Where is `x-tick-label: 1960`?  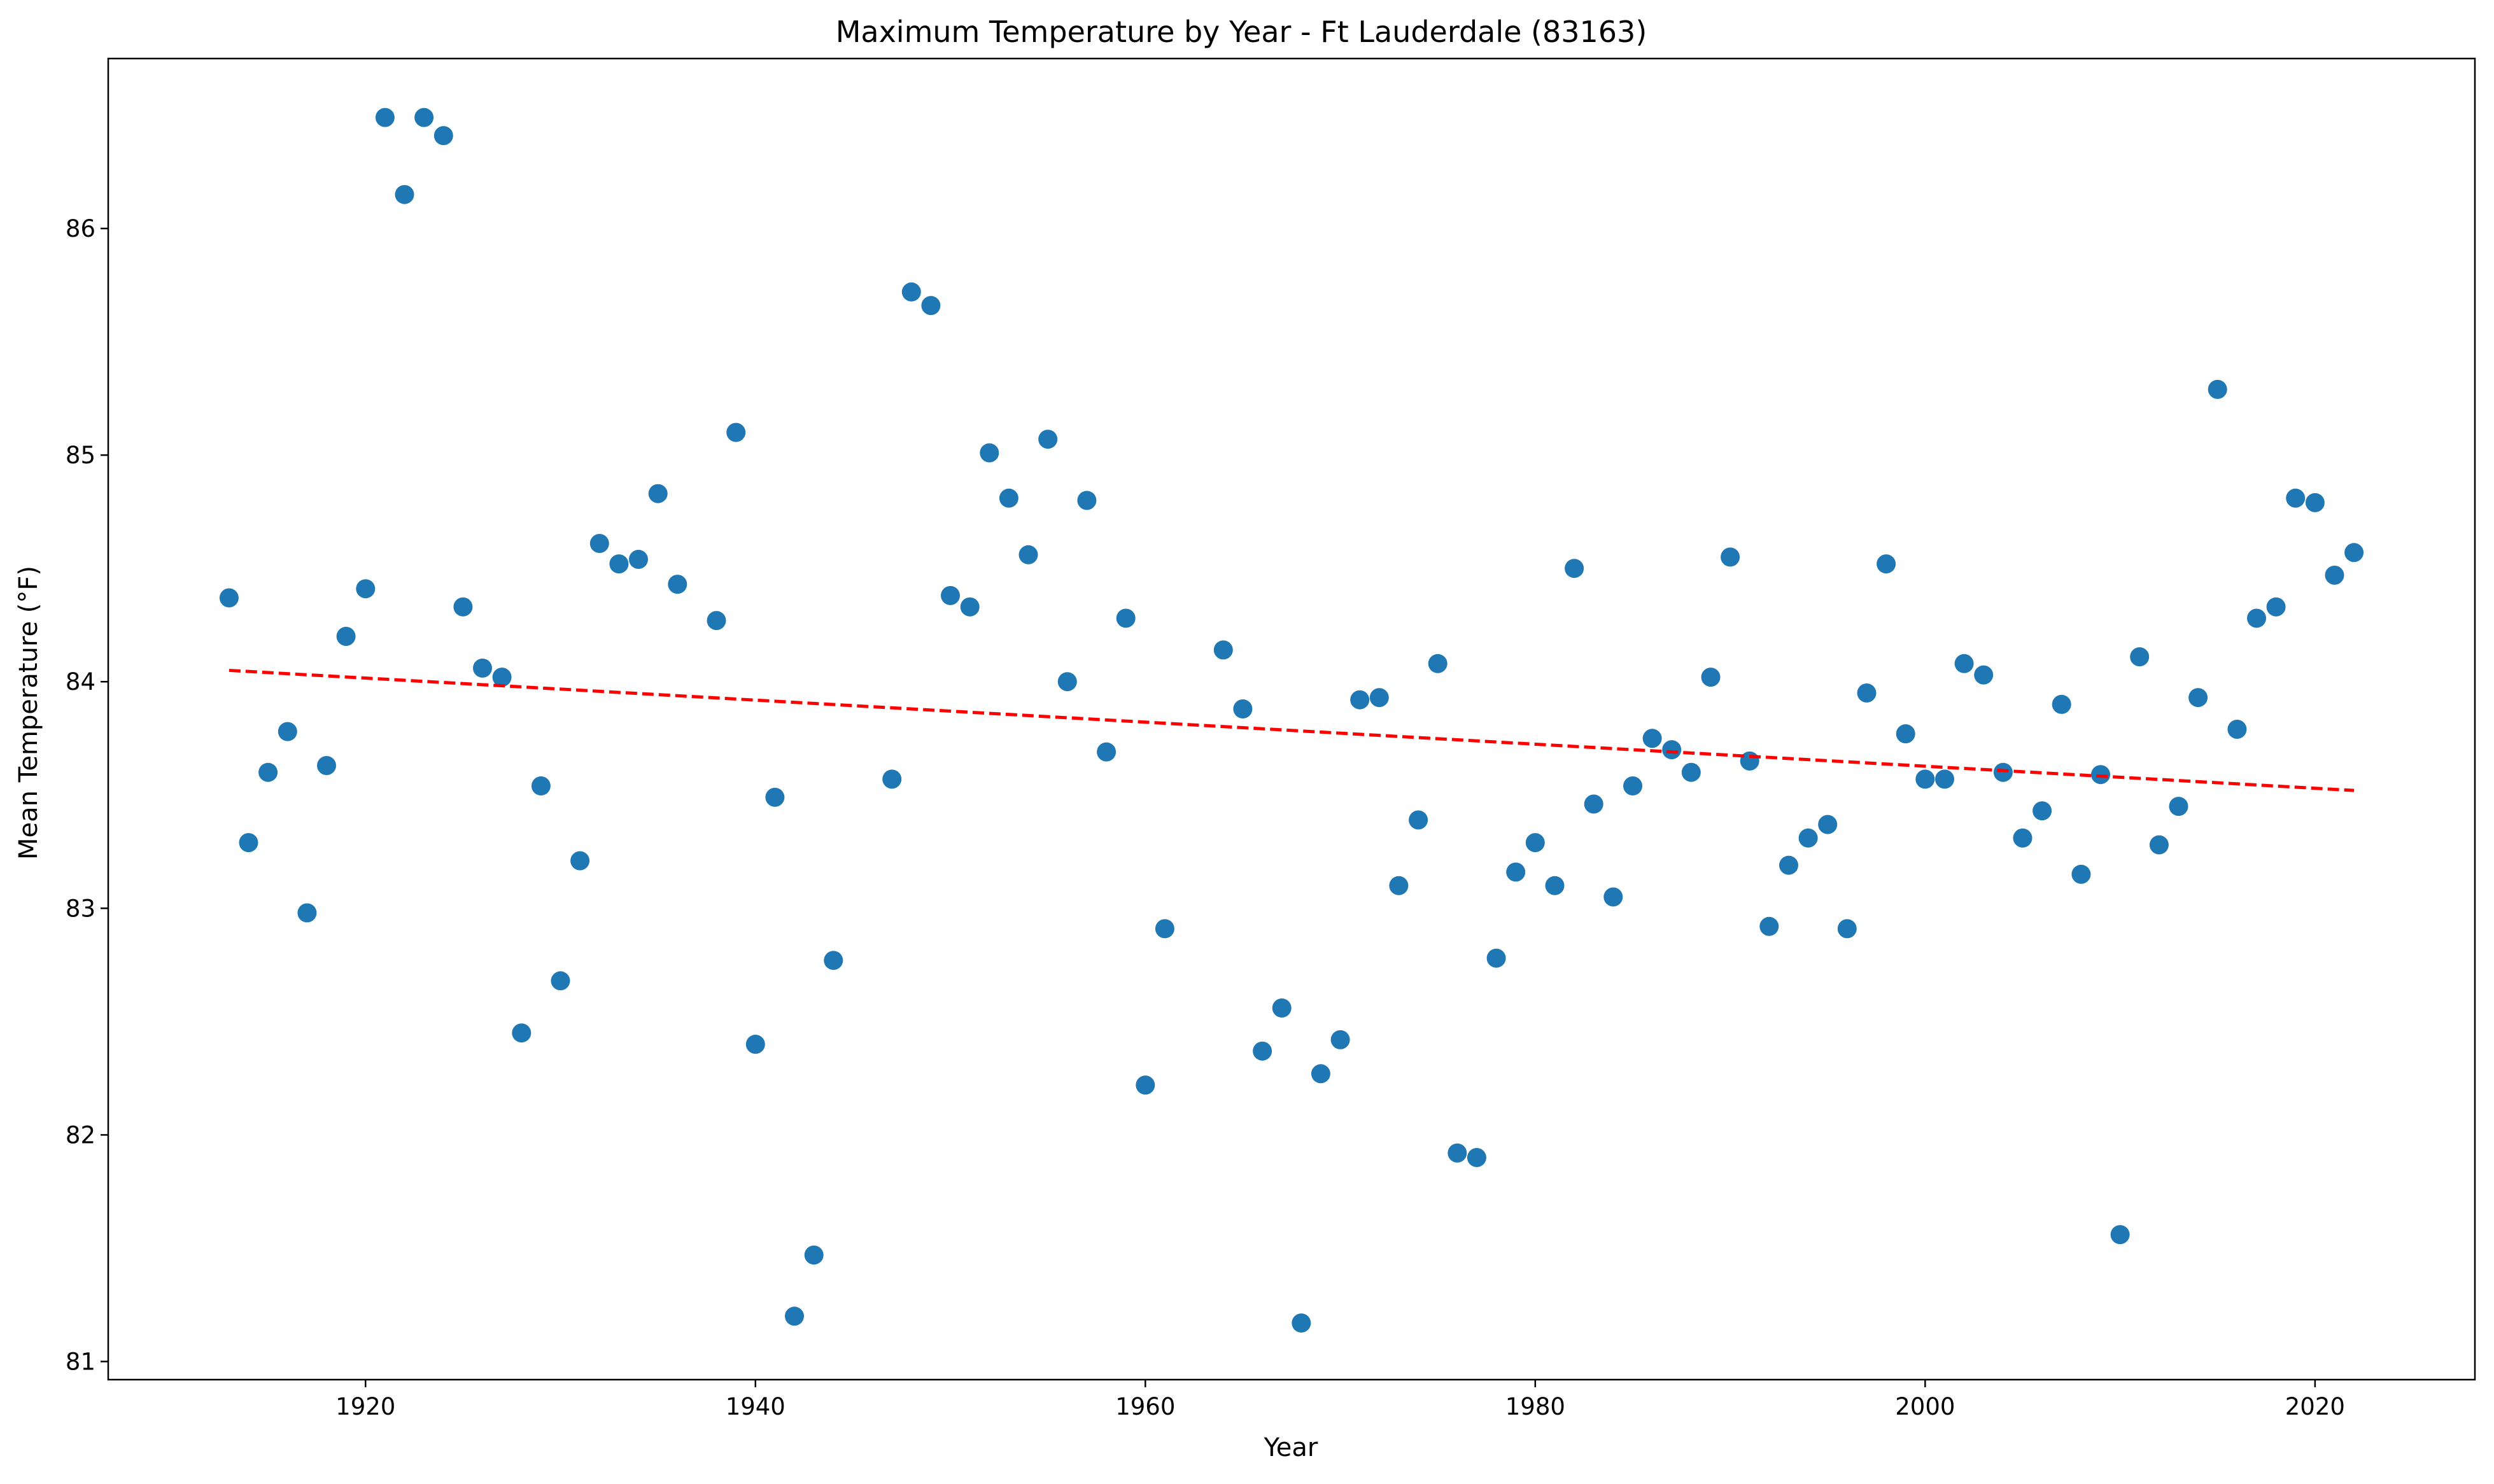
x-tick-label: 1960 is located at coordinates (1145, 1406).